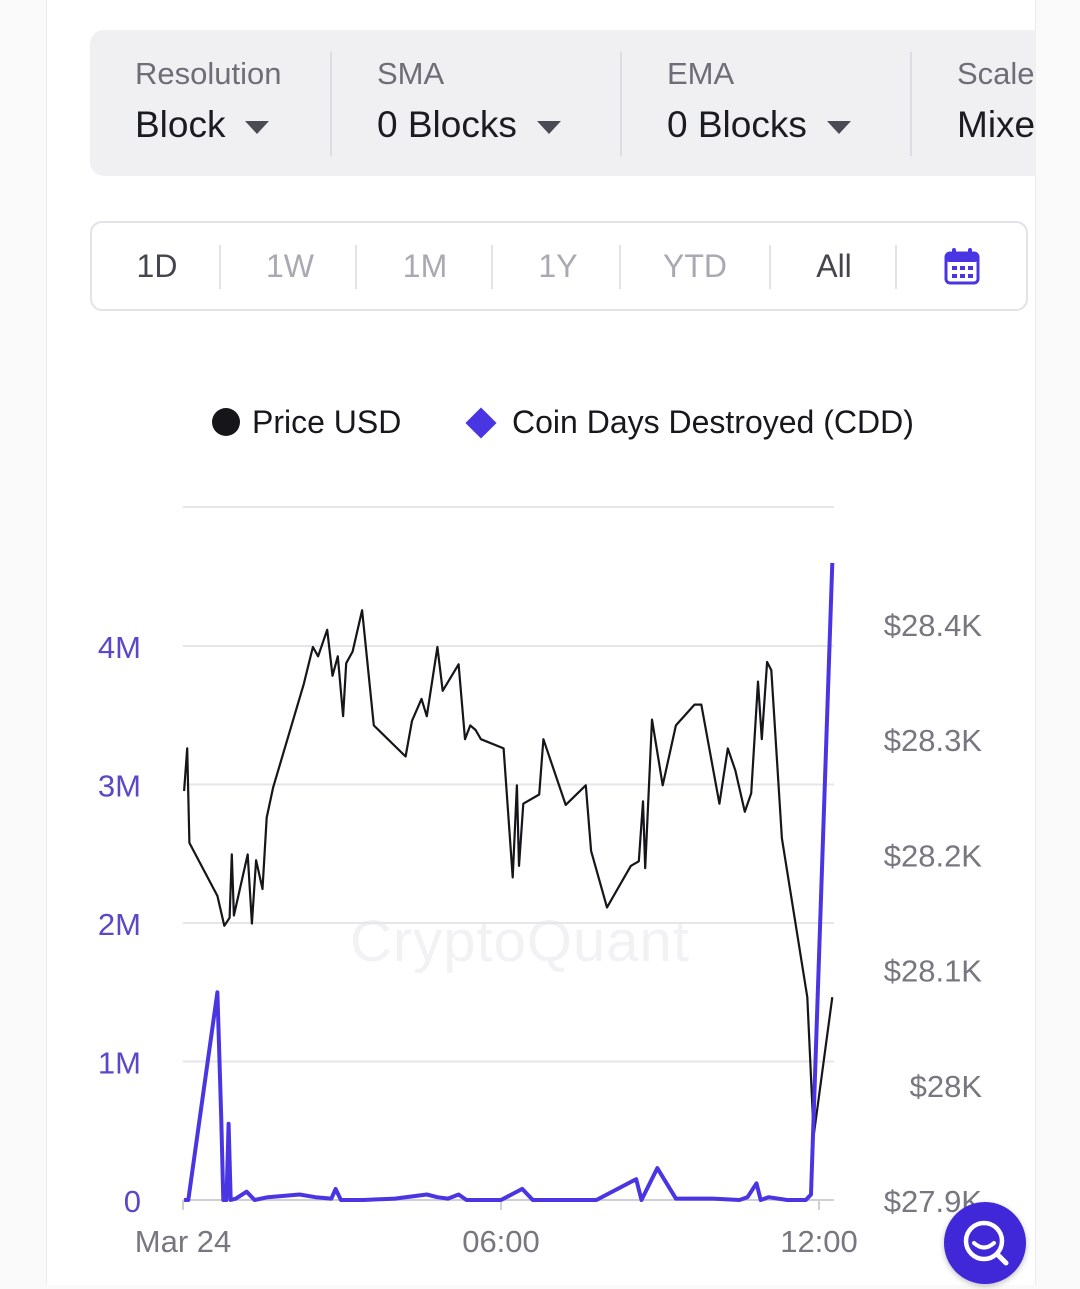 This screenshot has width=1080, height=1289. Describe the element at coordinates (425, 266) in the screenshot. I see `range-1m-button: 1M` at that location.